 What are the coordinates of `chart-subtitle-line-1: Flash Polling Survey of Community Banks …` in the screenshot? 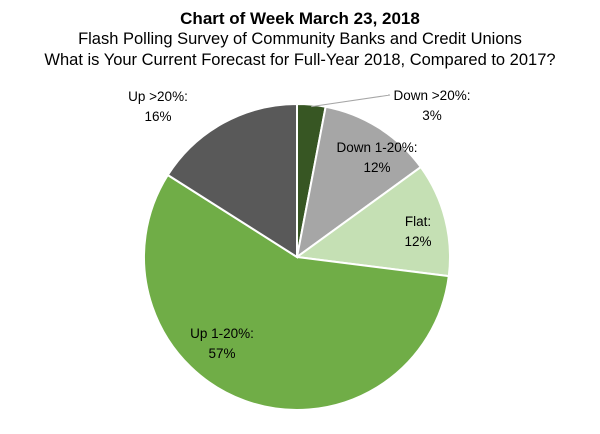 It's located at (300, 39).